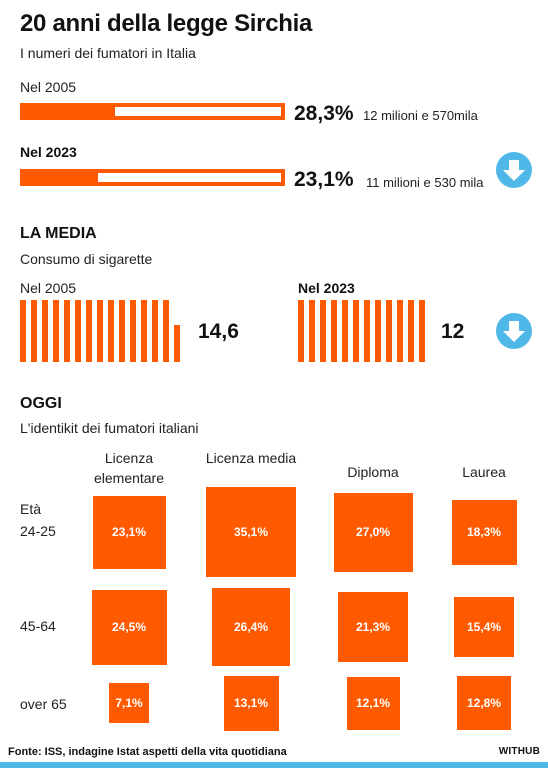 This screenshot has height=768, width=548. What do you see at coordinates (218, 331) in the screenshot?
I see `average-2005-value: 14,6` at bounding box center [218, 331].